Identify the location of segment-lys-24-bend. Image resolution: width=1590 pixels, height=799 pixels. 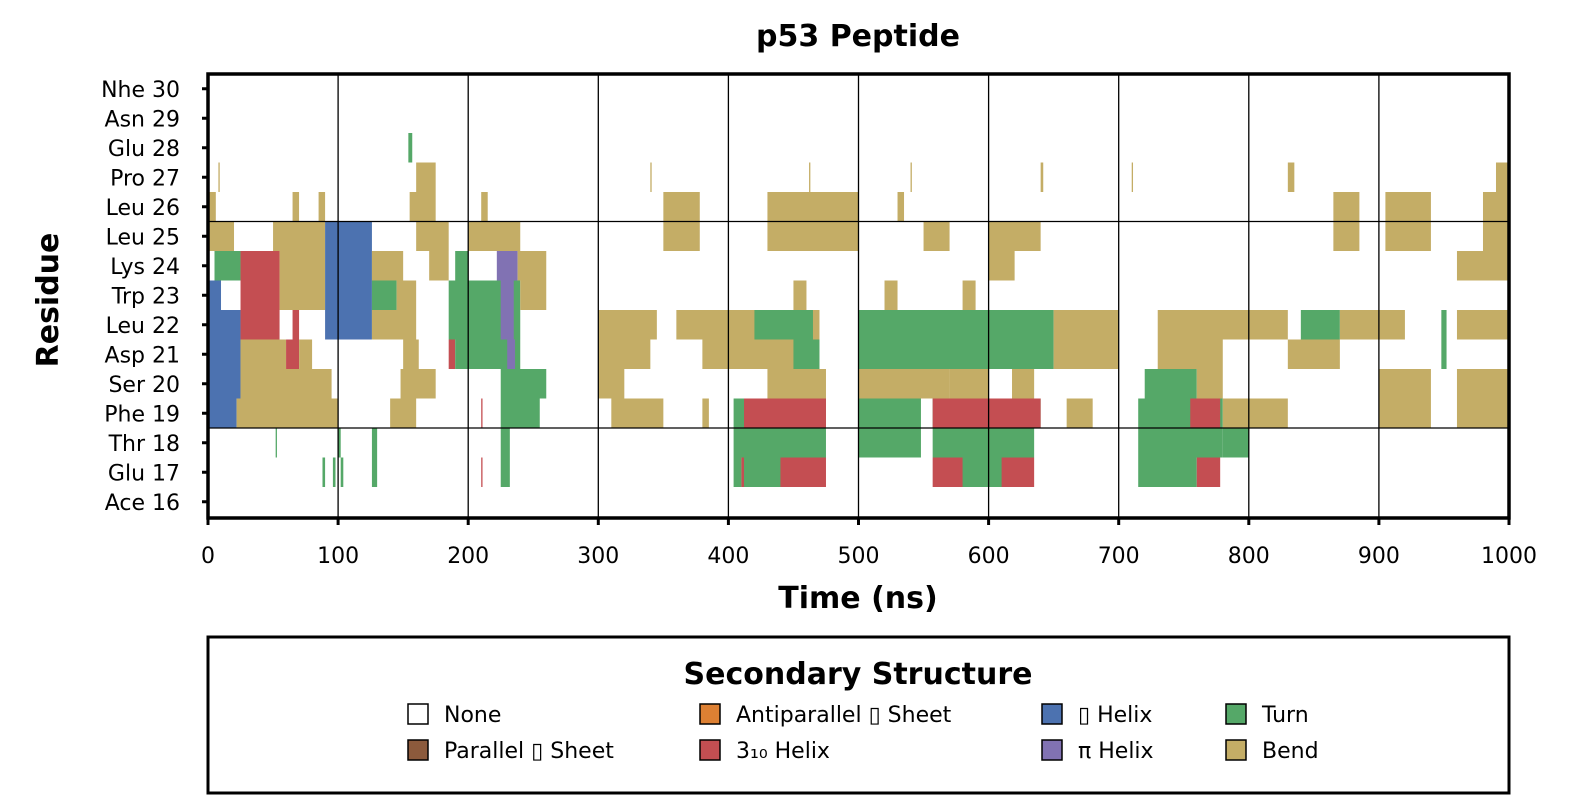
(387, 266).